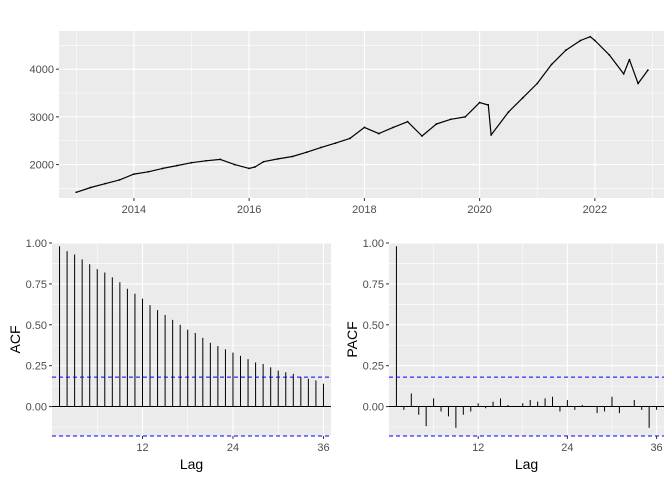 This screenshot has width=672, height=480. I want to click on y-tick-label: 2000, so click(42, 166).